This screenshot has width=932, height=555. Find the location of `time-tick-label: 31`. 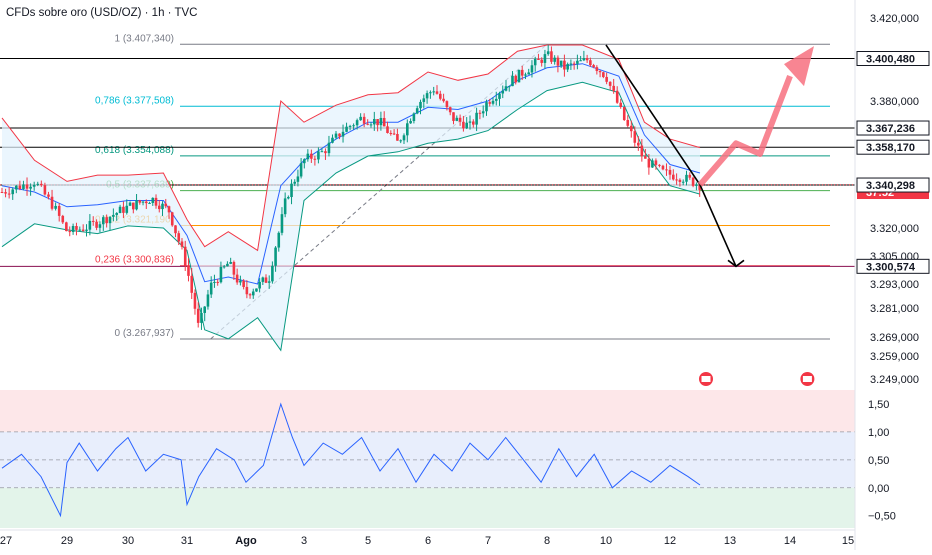

time-tick-label: 31 is located at coordinates (187, 541).